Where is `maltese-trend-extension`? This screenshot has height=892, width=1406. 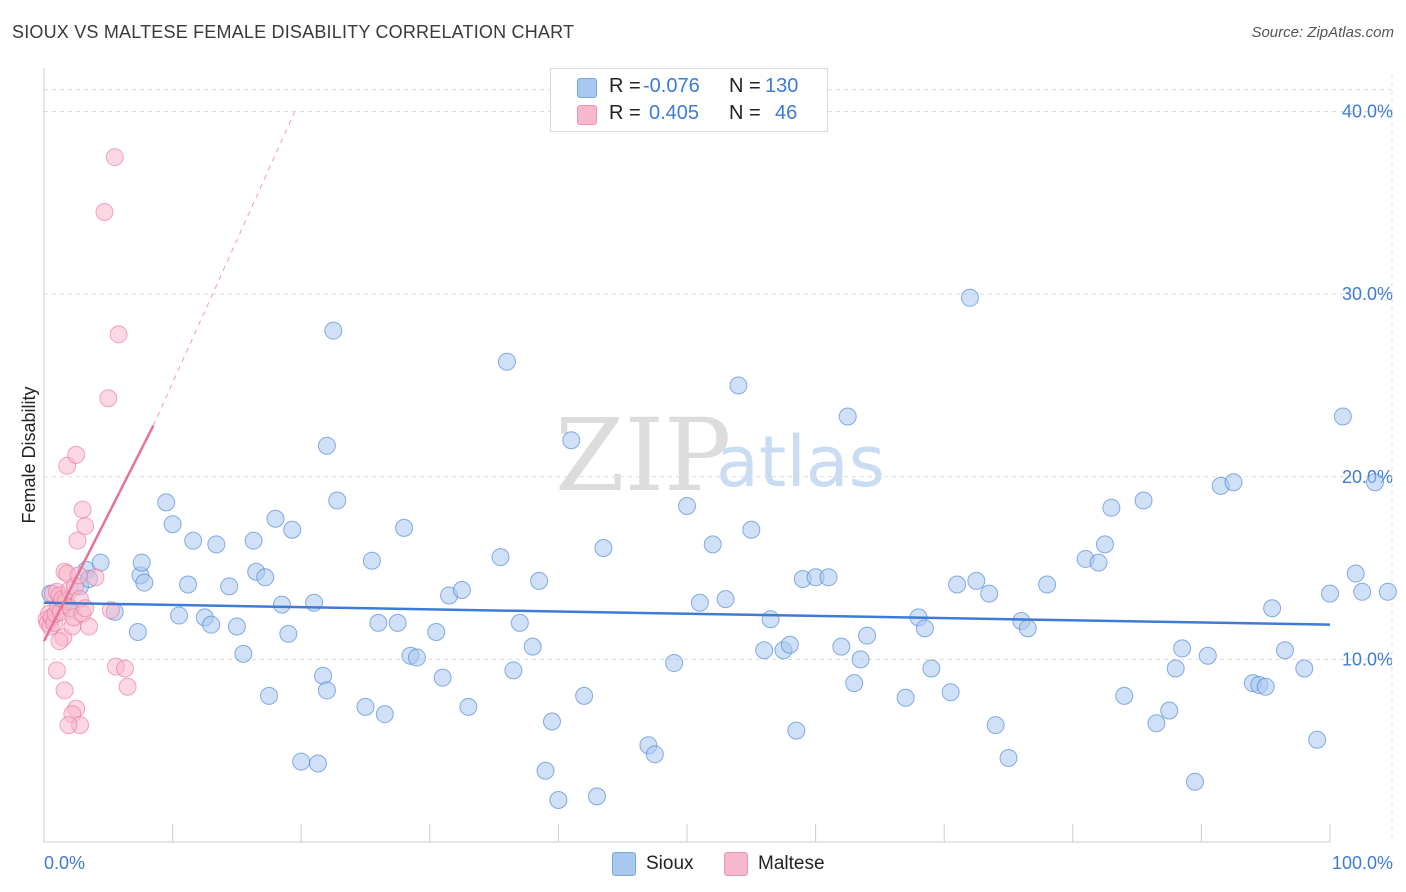
maltese-trend-extension is located at coordinates (224, 268).